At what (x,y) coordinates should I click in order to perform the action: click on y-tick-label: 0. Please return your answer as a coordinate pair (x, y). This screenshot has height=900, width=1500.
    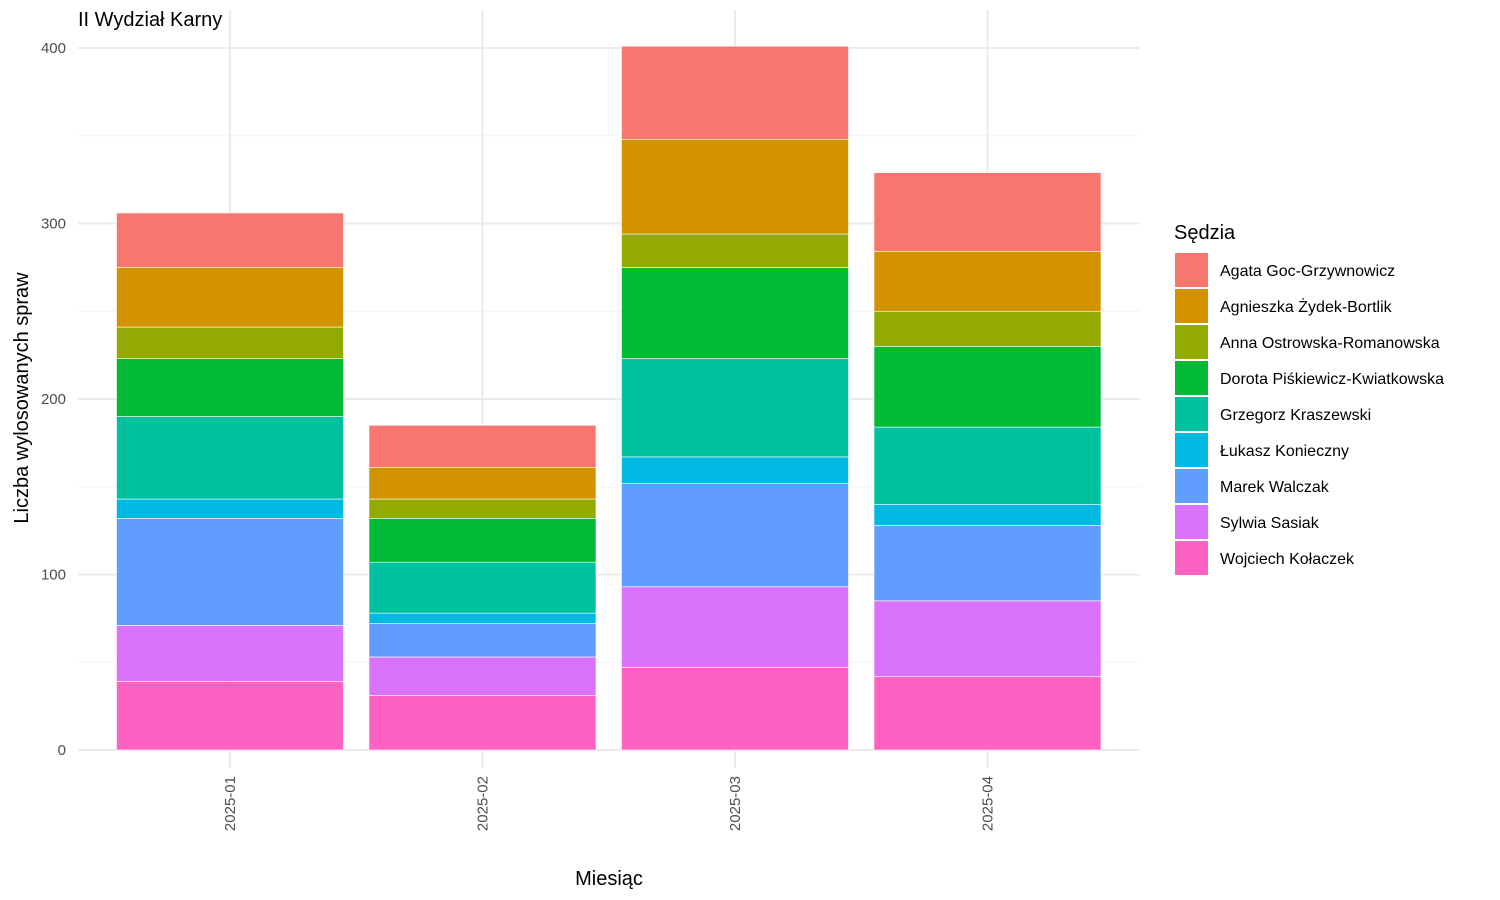
    Looking at the image, I should click on (62, 750).